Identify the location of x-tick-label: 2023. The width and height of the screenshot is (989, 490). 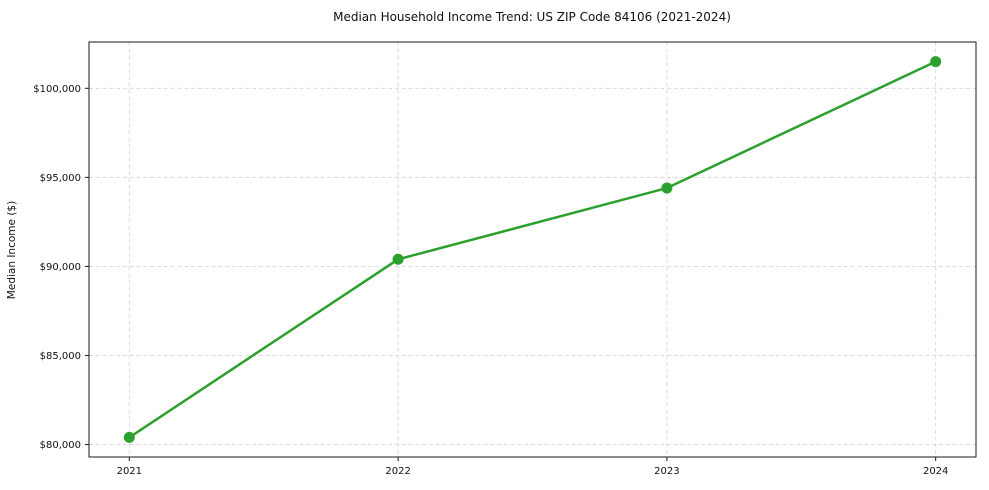
(666, 471).